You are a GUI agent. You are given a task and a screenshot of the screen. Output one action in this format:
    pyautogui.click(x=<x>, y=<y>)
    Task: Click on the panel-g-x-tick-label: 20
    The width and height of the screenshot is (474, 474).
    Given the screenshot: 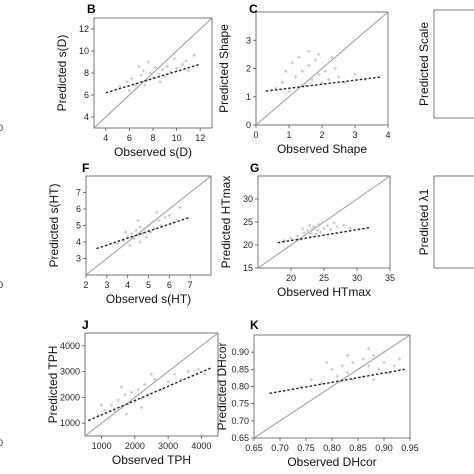 What is the action you would take?
    pyautogui.click(x=291, y=278)
    